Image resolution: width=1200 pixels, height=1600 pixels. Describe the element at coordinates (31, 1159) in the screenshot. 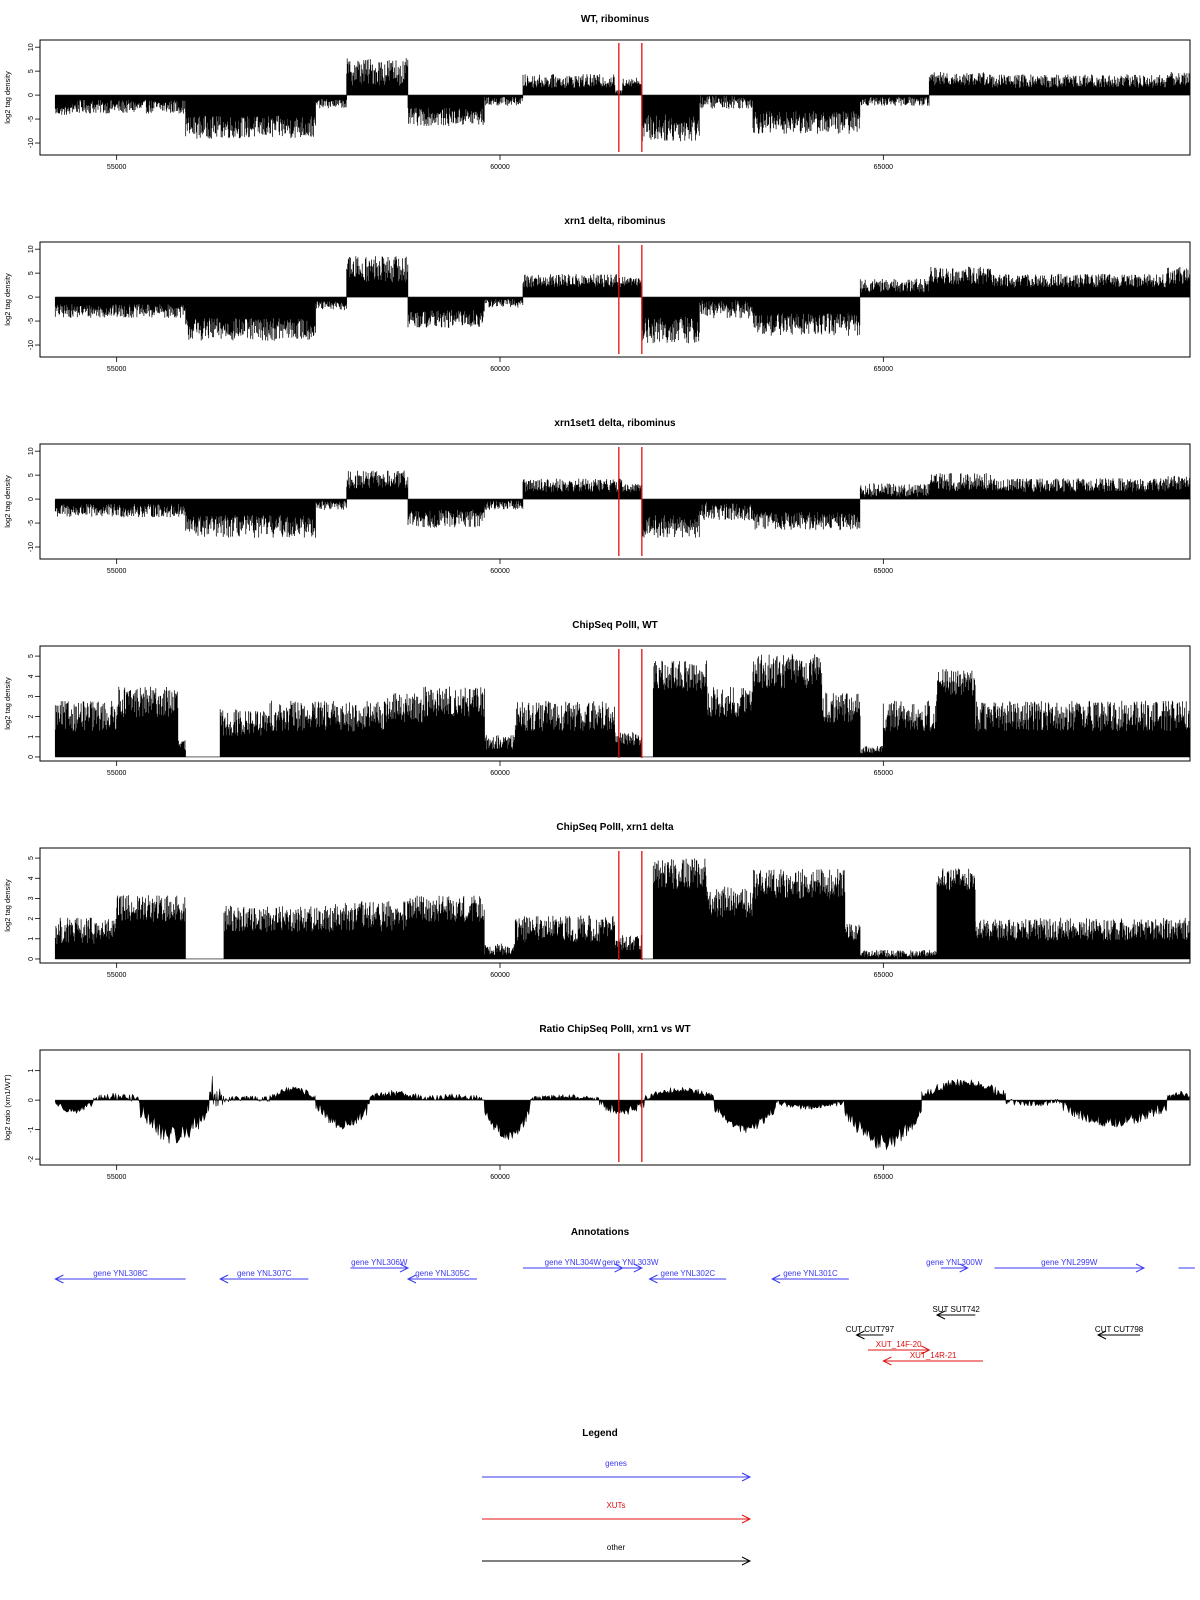

I see `y-tick-label: -2` at that location.